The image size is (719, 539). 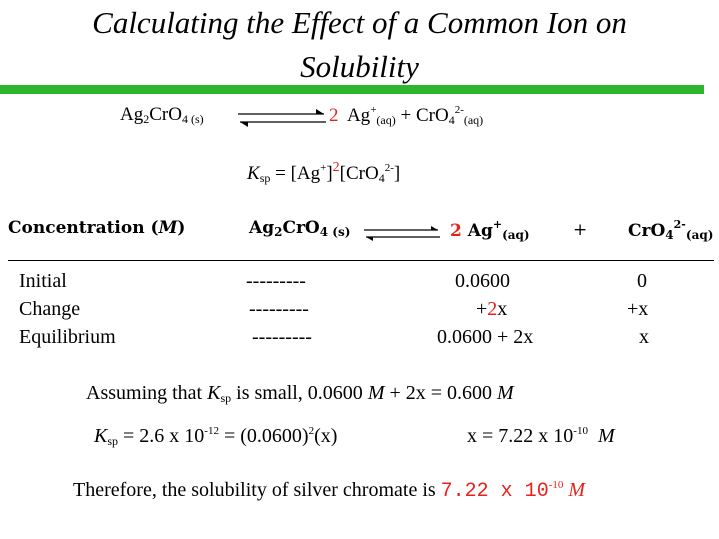 I want to click on table-header-label: Concentration (M), so click(x=97, y=228).